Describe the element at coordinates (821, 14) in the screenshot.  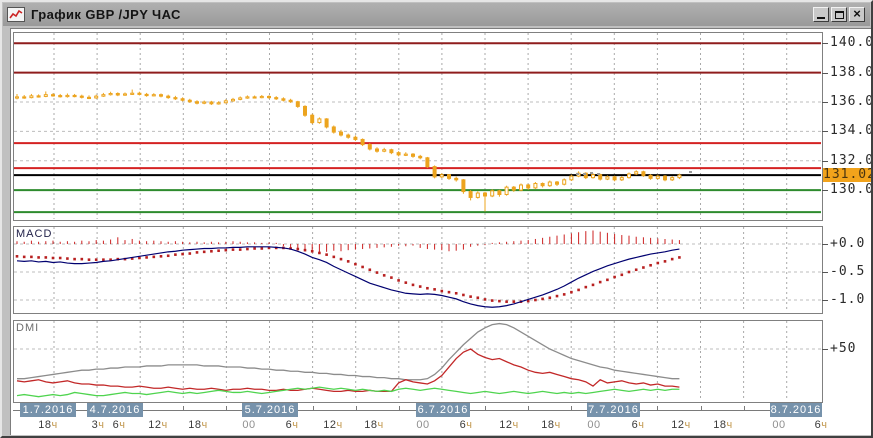
I see `minimize-button` at that location.